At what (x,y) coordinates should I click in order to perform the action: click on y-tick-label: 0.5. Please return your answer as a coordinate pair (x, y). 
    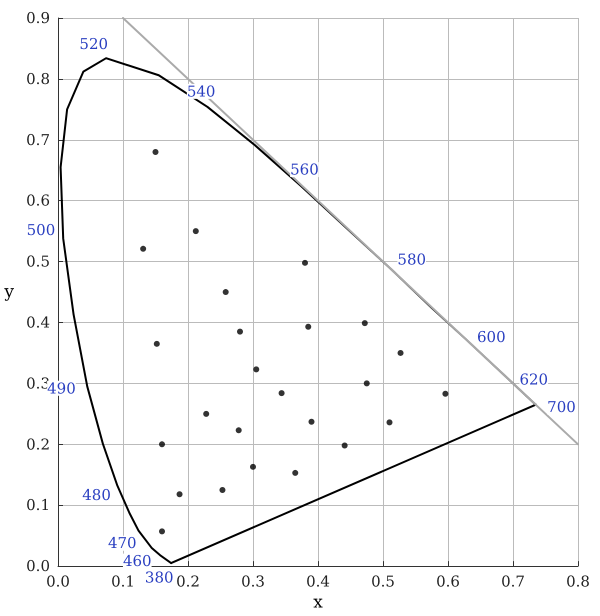
    Looking at the image, I should click on (38, 261).